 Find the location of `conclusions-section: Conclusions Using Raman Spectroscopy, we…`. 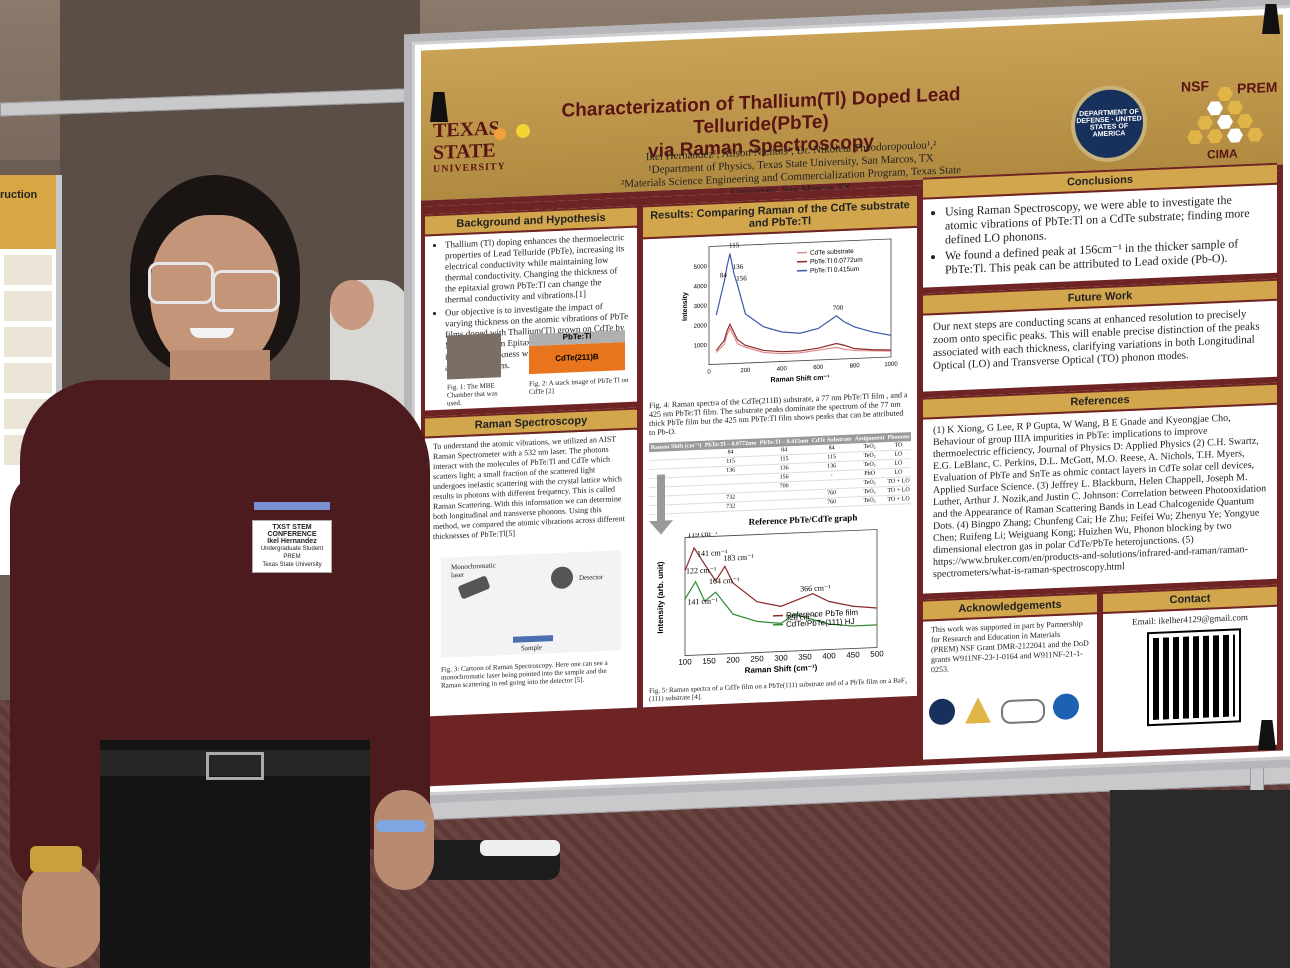

conclusions-section: Conclusions Using Raman Spectroscopy, we… is located at coordinates (1100, 225).